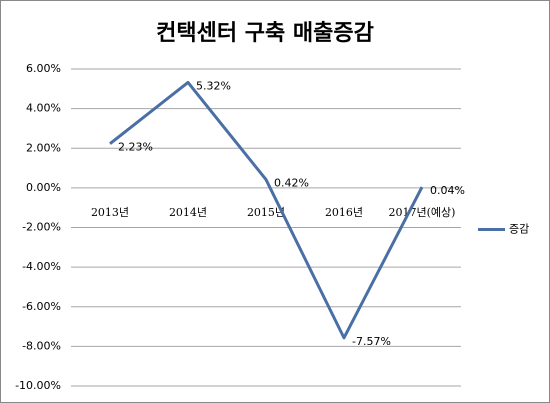 The width and height of the screenshot is (550, 403). What do you see at coordinates (41, 345) in the screenshot?
I see `y-tick-label: -8.00%` at bounding box center [41, 345].